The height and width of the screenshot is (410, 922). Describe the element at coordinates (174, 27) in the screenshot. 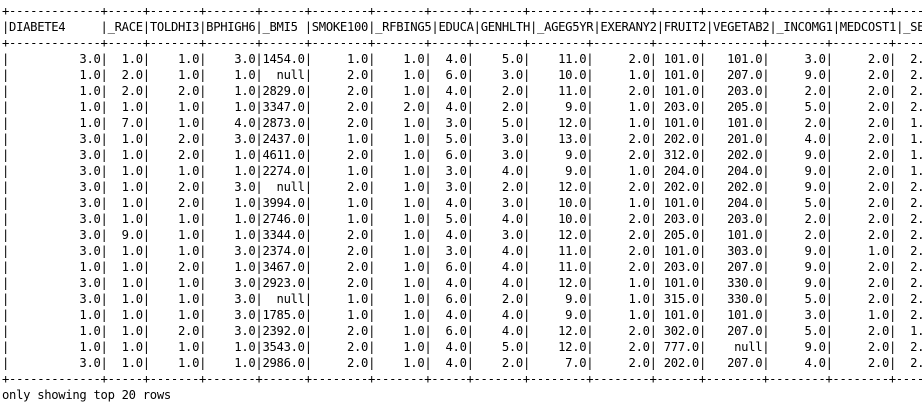

I see `column-header: TOLDHI3` at that location.